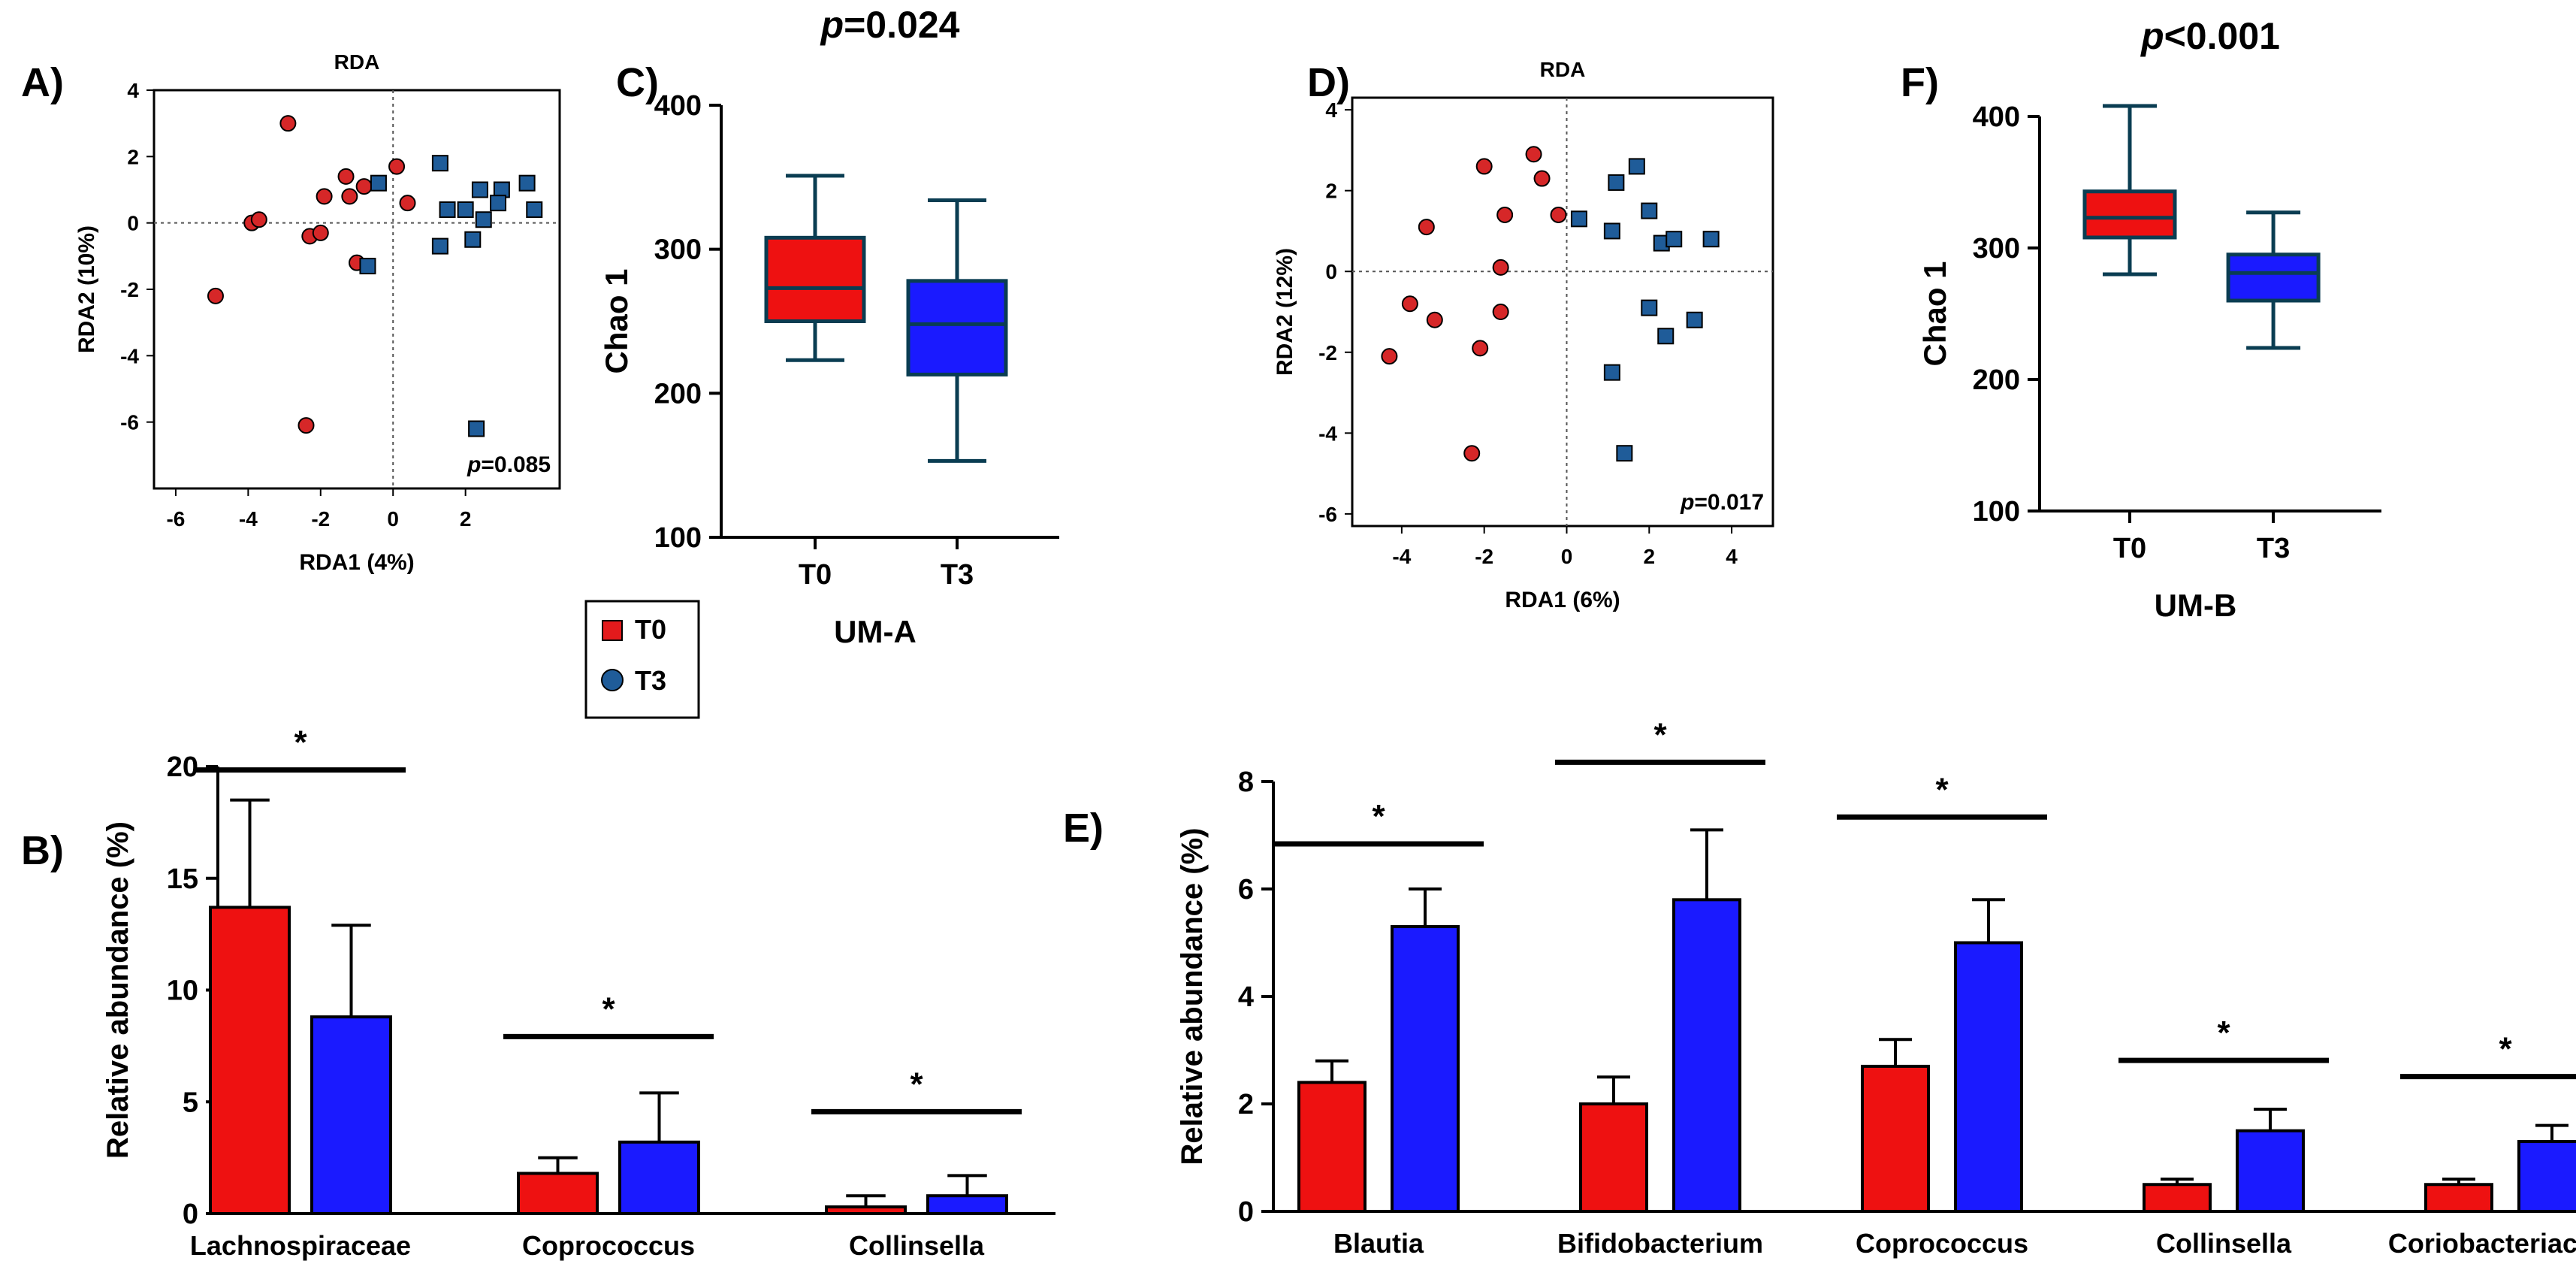 This screenshot has height=1279, width=2576. I want to click on y-tick-label: 2, so click(1331, 191).